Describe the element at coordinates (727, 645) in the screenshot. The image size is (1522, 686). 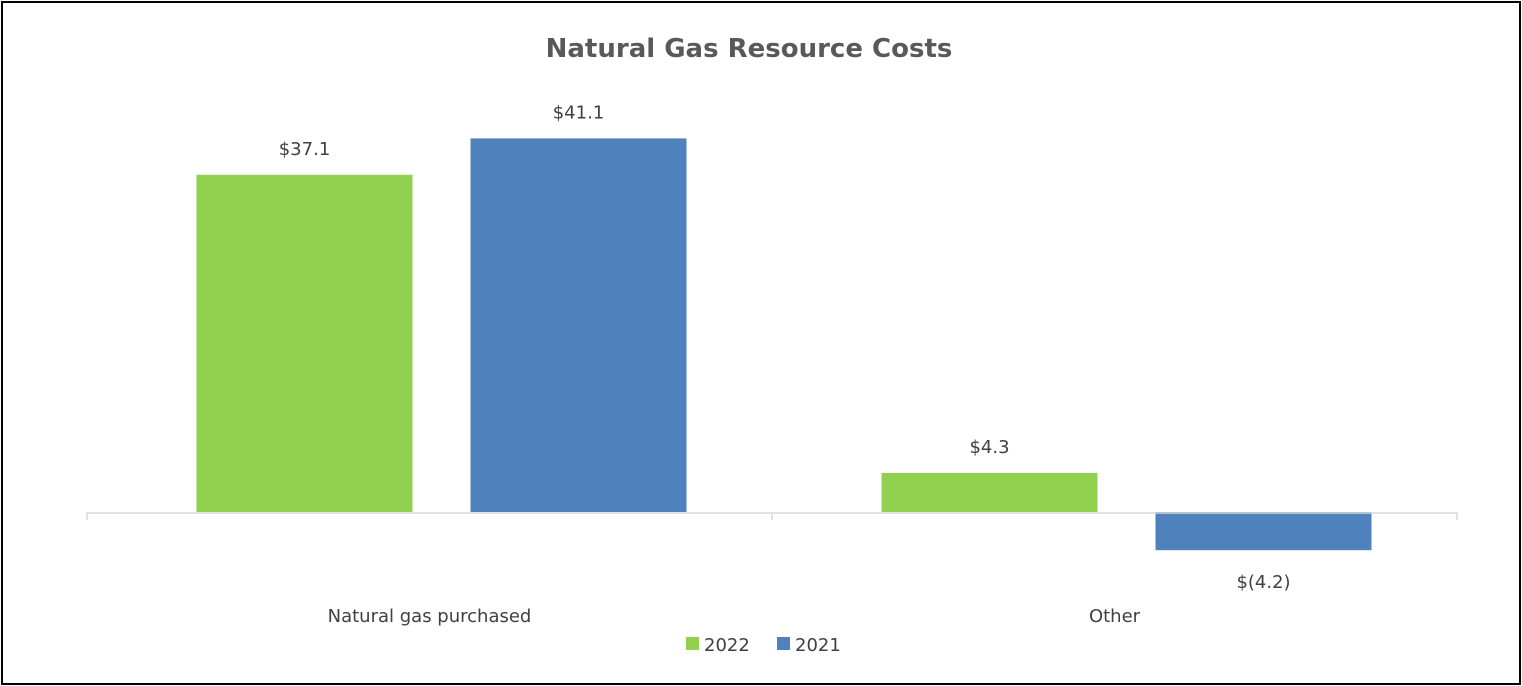
I see `legend-label-2022: 2022` at that location.